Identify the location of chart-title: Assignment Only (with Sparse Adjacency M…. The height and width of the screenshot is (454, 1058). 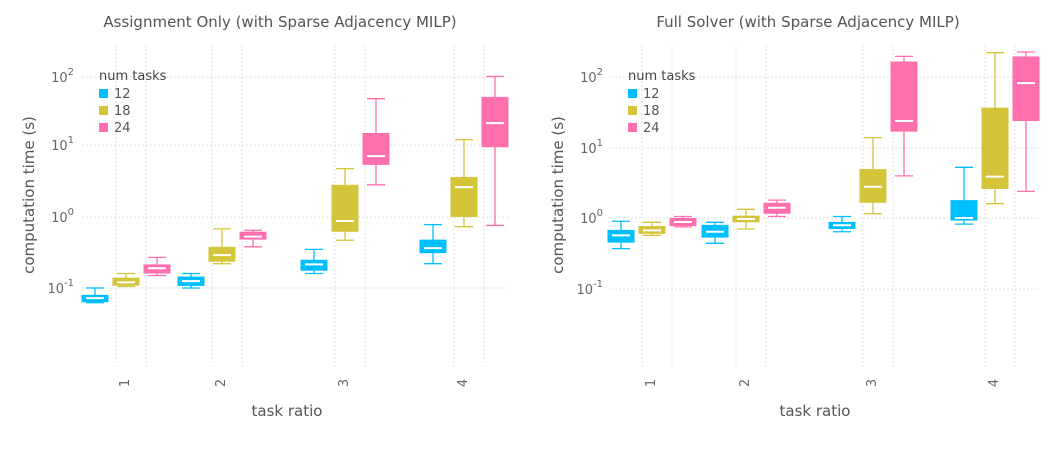
(279, 22).